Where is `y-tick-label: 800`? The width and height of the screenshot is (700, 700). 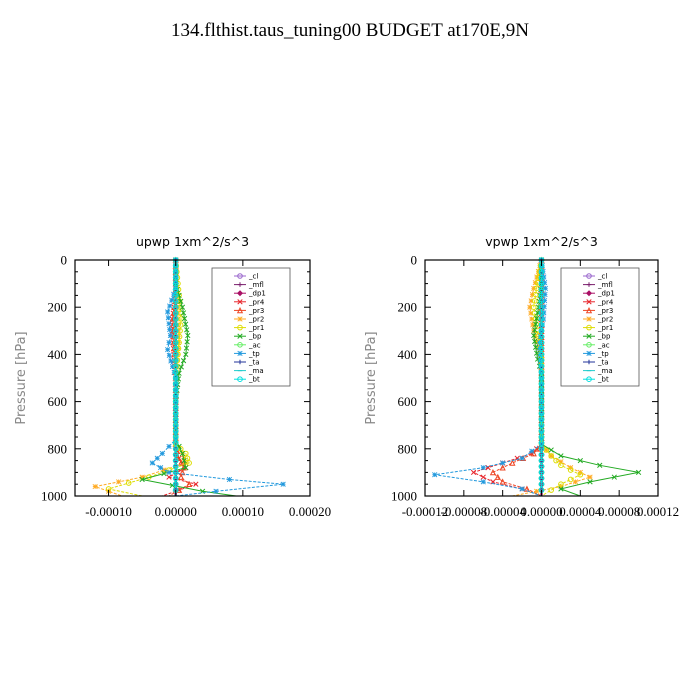
y-tick-label: 800 is located at coordinates (408, 448).